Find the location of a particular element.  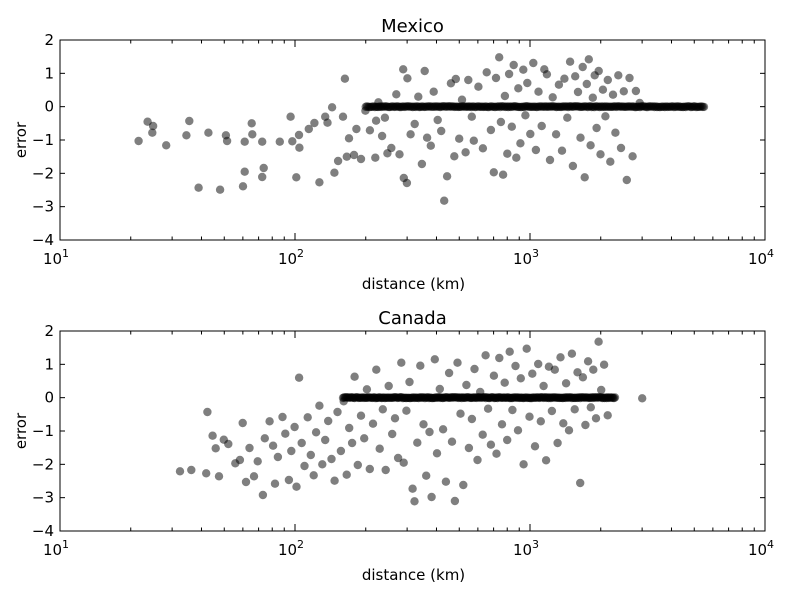

x-axis-label: distance (km) is located at coordinates (413, 575).